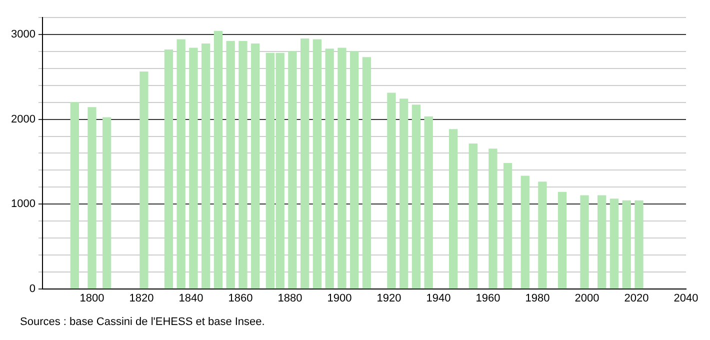 This screenshot has width=710, height=340. Describe the element at coordinates (438, 298) in the screenshot. I see `x-tick-label: 1940` at that location.